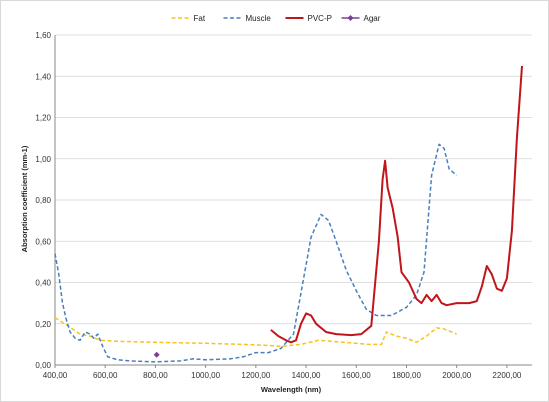  I want to click on series-agar-point, so click(156, 354).